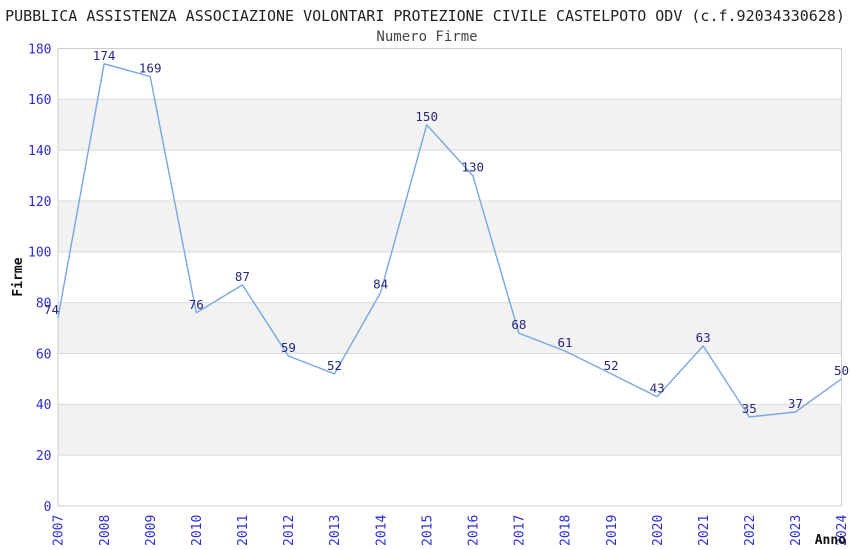 The height and width of the screenshot is (550, 850). I want to click on x-axis-title: Anno, so click(830, 540).